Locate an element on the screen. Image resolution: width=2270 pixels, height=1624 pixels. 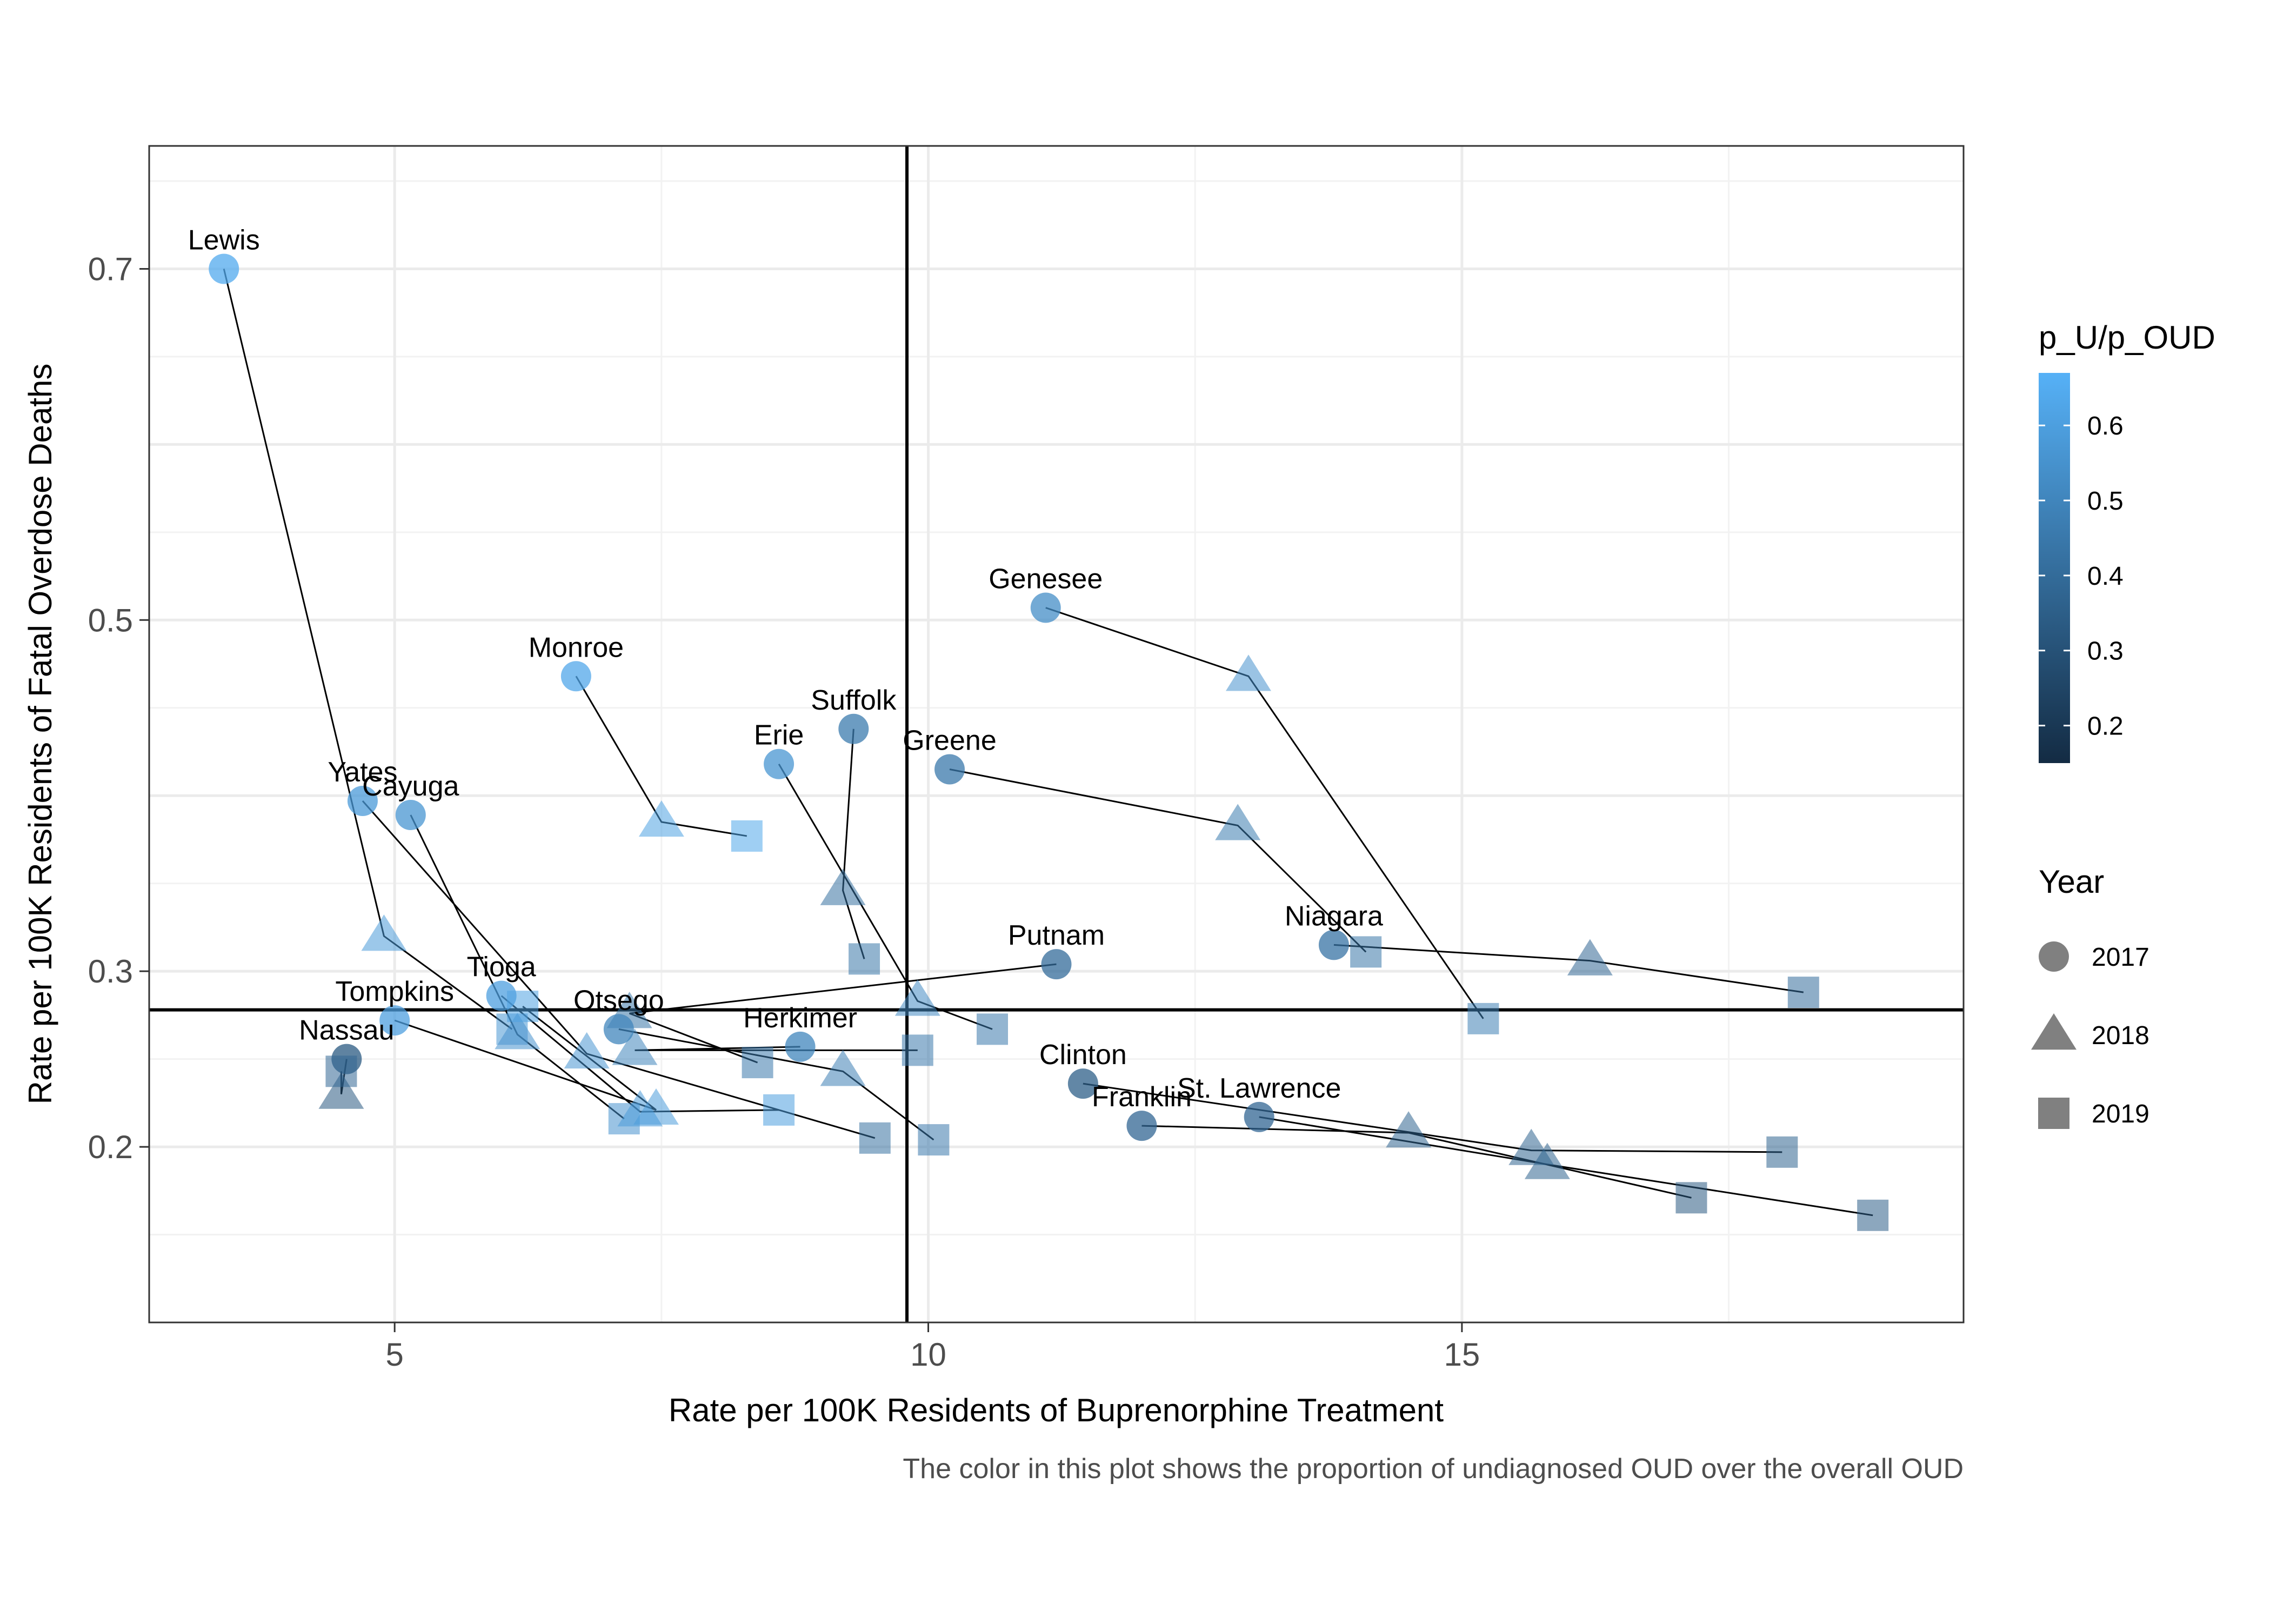
colorbar is located at coordinates (2054, 568).